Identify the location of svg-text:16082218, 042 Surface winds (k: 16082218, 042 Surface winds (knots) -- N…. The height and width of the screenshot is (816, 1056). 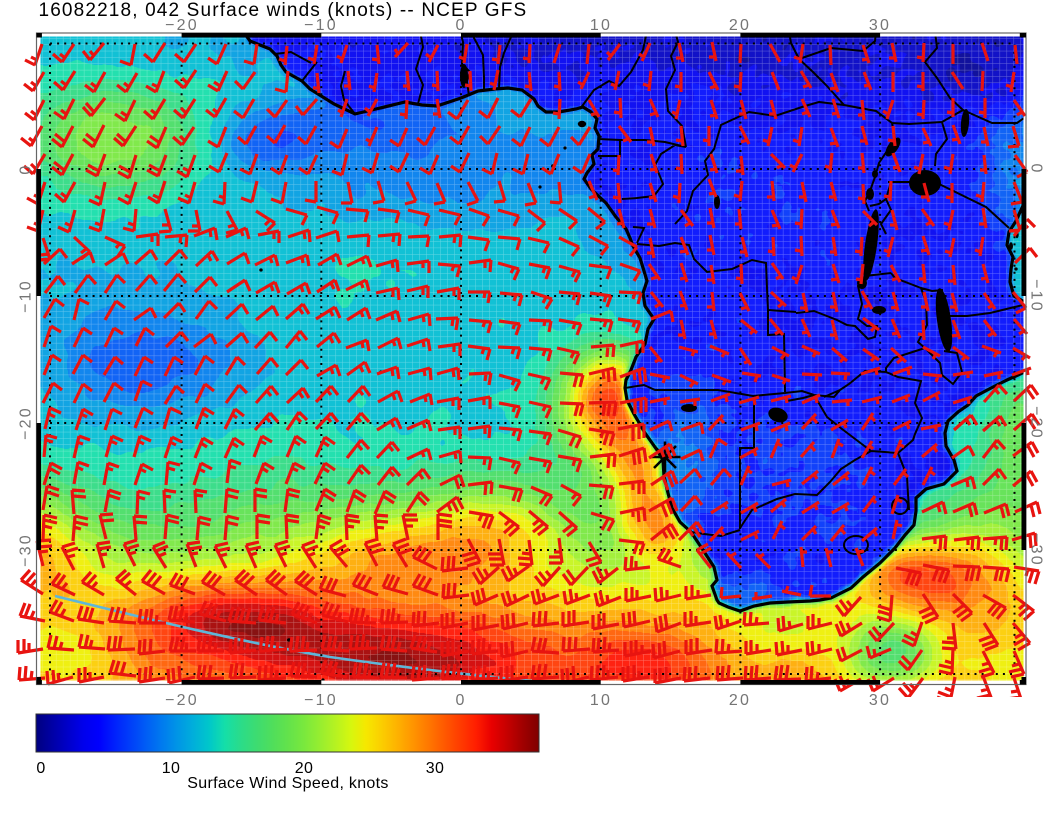
(283, 10).